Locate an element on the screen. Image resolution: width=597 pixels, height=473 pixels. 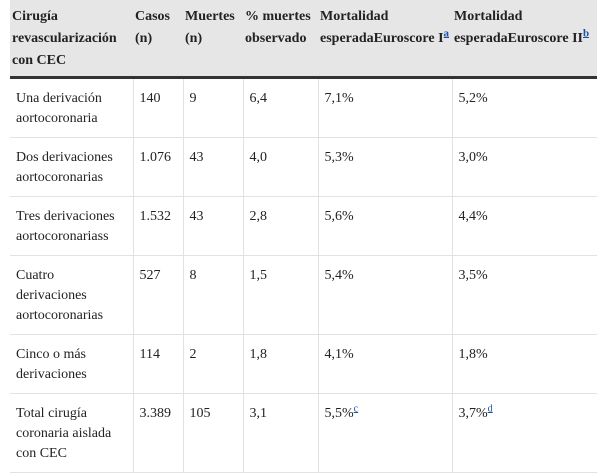
header-cell: Muertes (n) is located at coordinates (213, 39).